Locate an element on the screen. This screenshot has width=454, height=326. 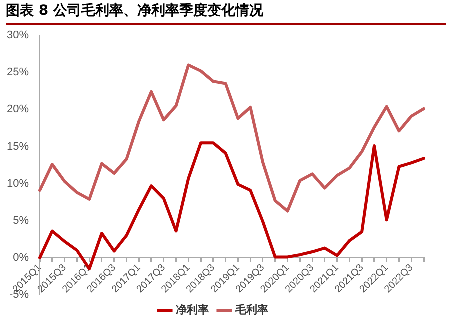
y-tick-label: 5% is located at coordinates (21, 220).